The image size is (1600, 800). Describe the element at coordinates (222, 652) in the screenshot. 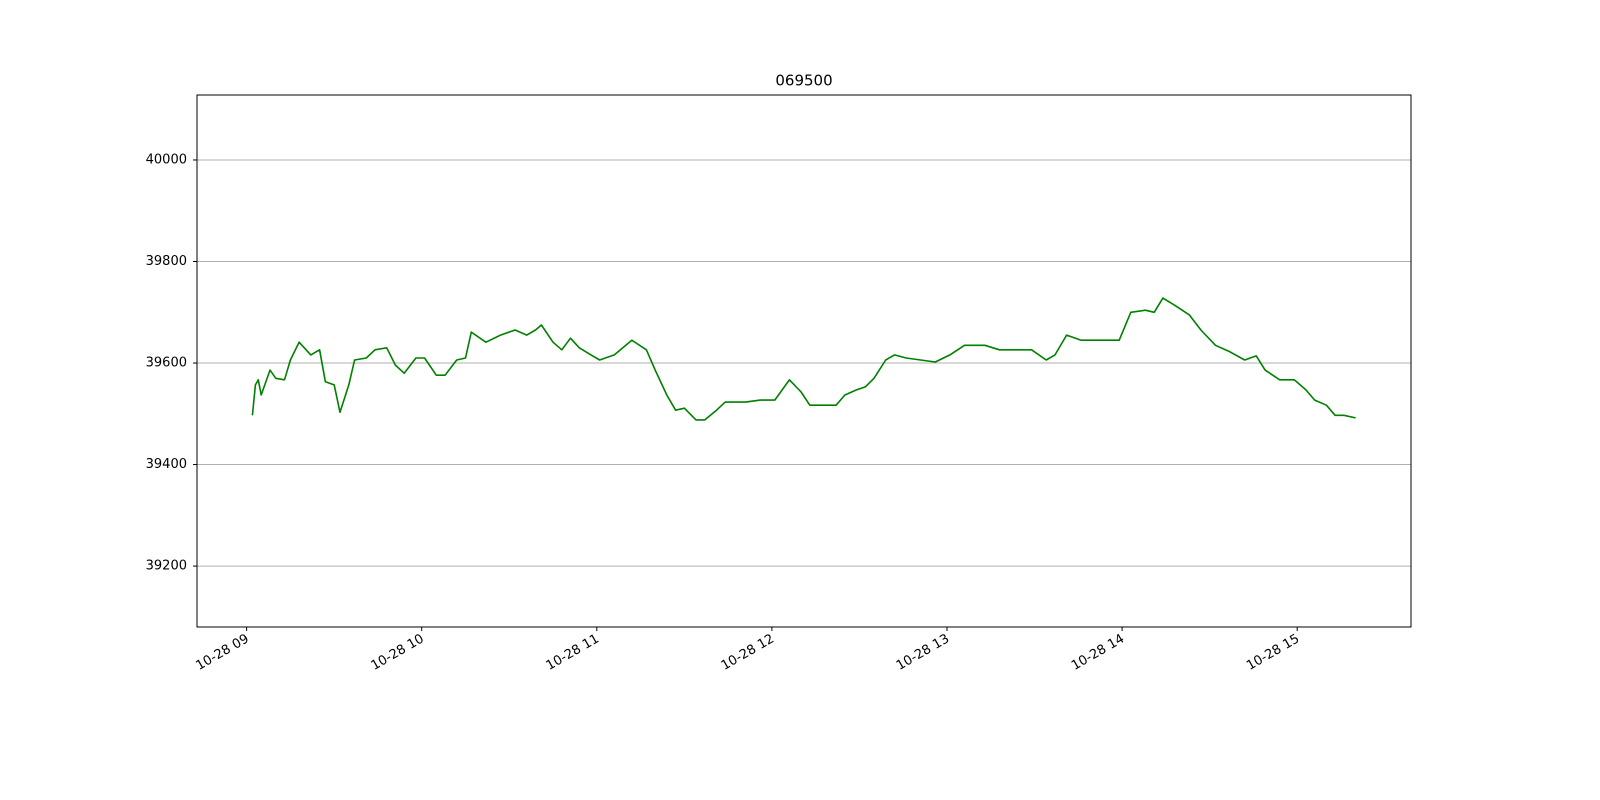

I see `x-tick-label: 10-28 09` at that location.